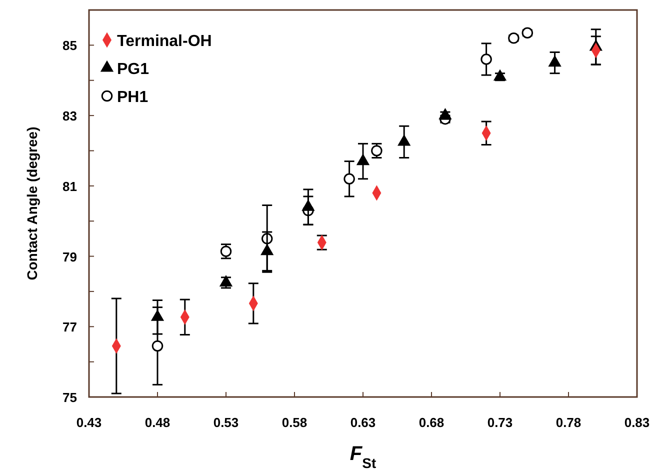  I want to click on x-tick-label: 0.43, so click(89, 422).